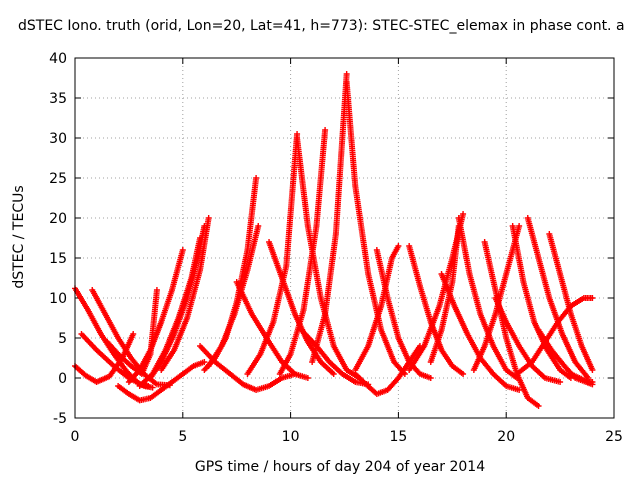 This screenshot has width=640, height=485. Describe the element at coordinates (60, 419) in the screenshot. I see `y-tick-label: -5` at that location.